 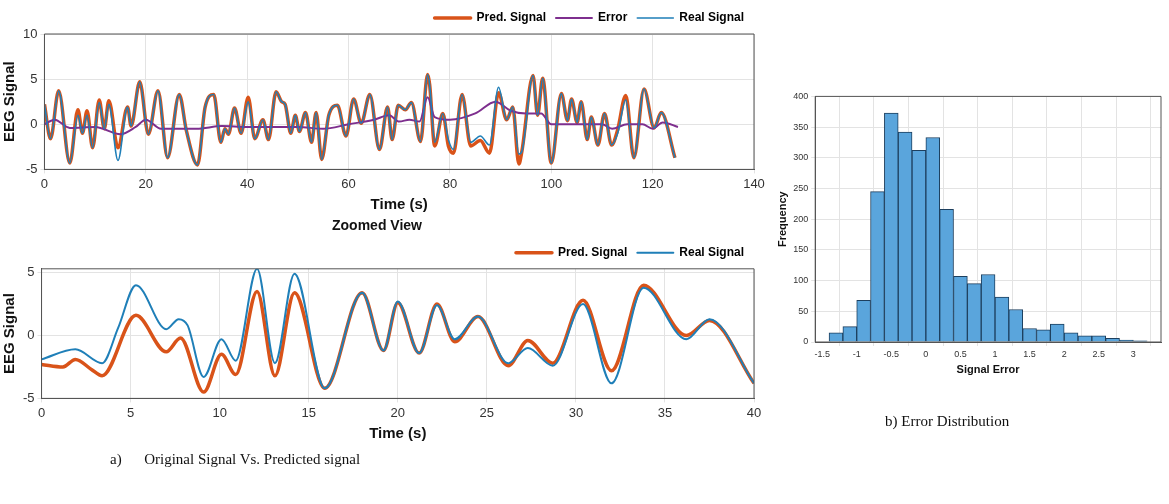 I want to click on x-tick-label: 80, so click(x=450, y=183).